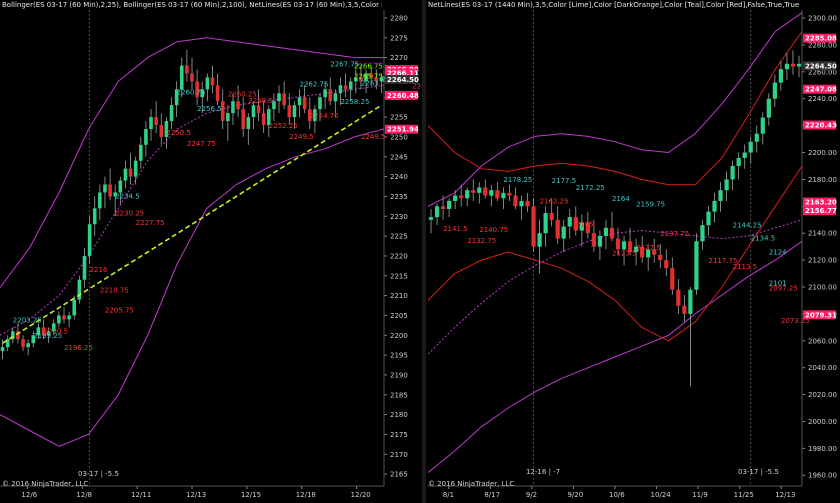  What do you see at coordinates (399, 316) in the screenshot?
I see `y-tick-label: 2205` at bounding box center [399, 316].